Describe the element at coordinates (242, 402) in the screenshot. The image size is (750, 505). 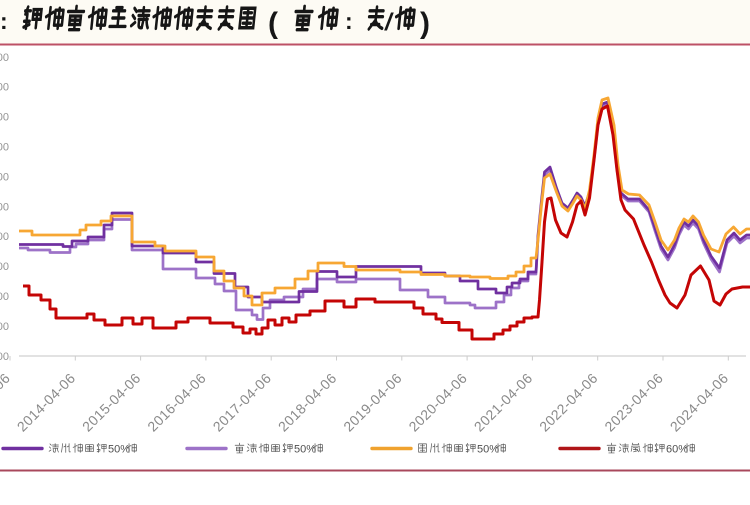
I see `svg-text: 2017-04-06` at that location.